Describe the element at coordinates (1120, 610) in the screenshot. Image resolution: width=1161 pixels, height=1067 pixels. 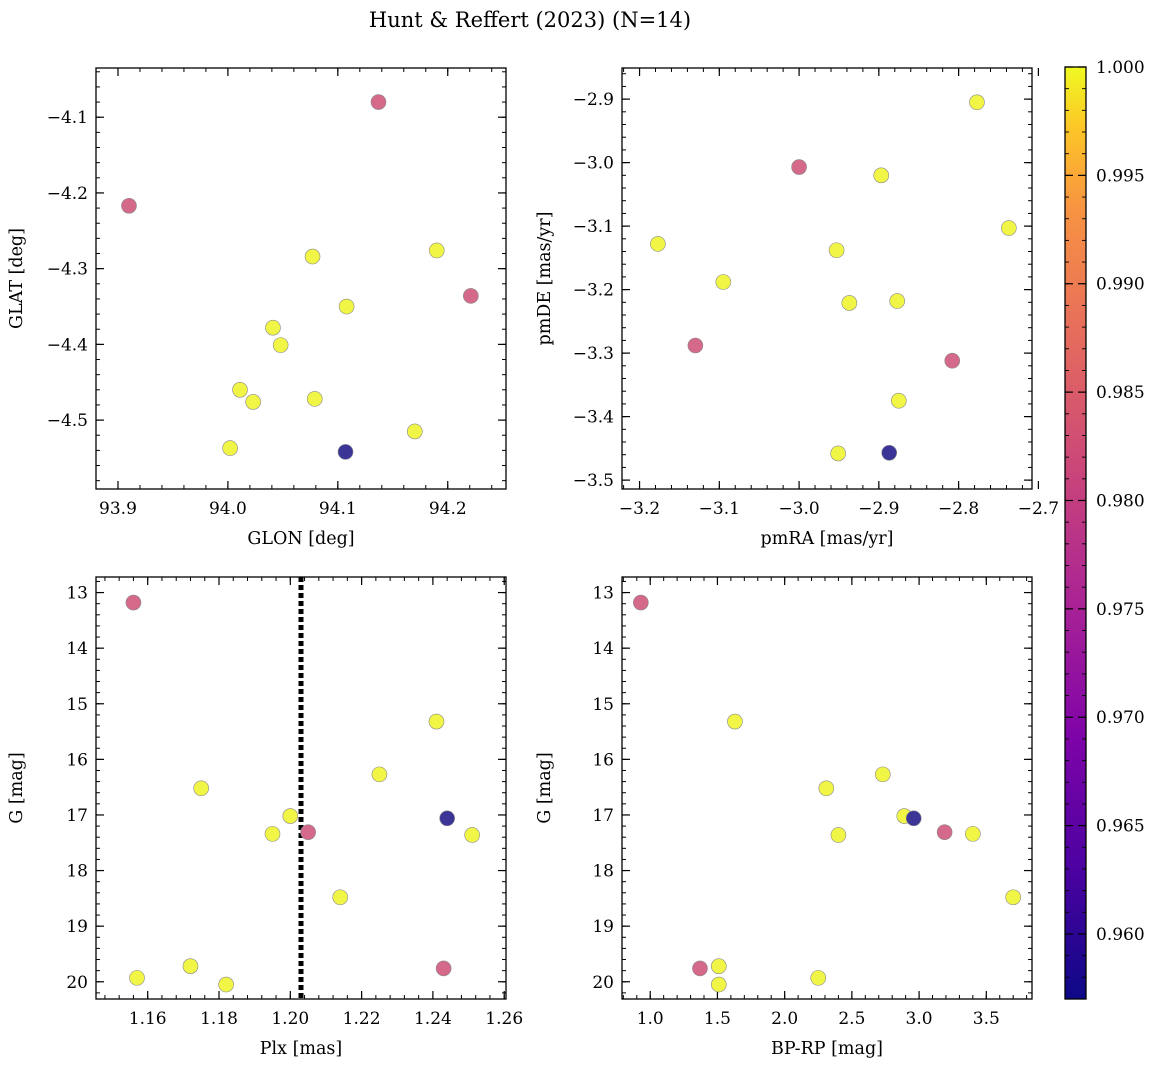
I see `colorbar-tick-label: 0.975` at that location.